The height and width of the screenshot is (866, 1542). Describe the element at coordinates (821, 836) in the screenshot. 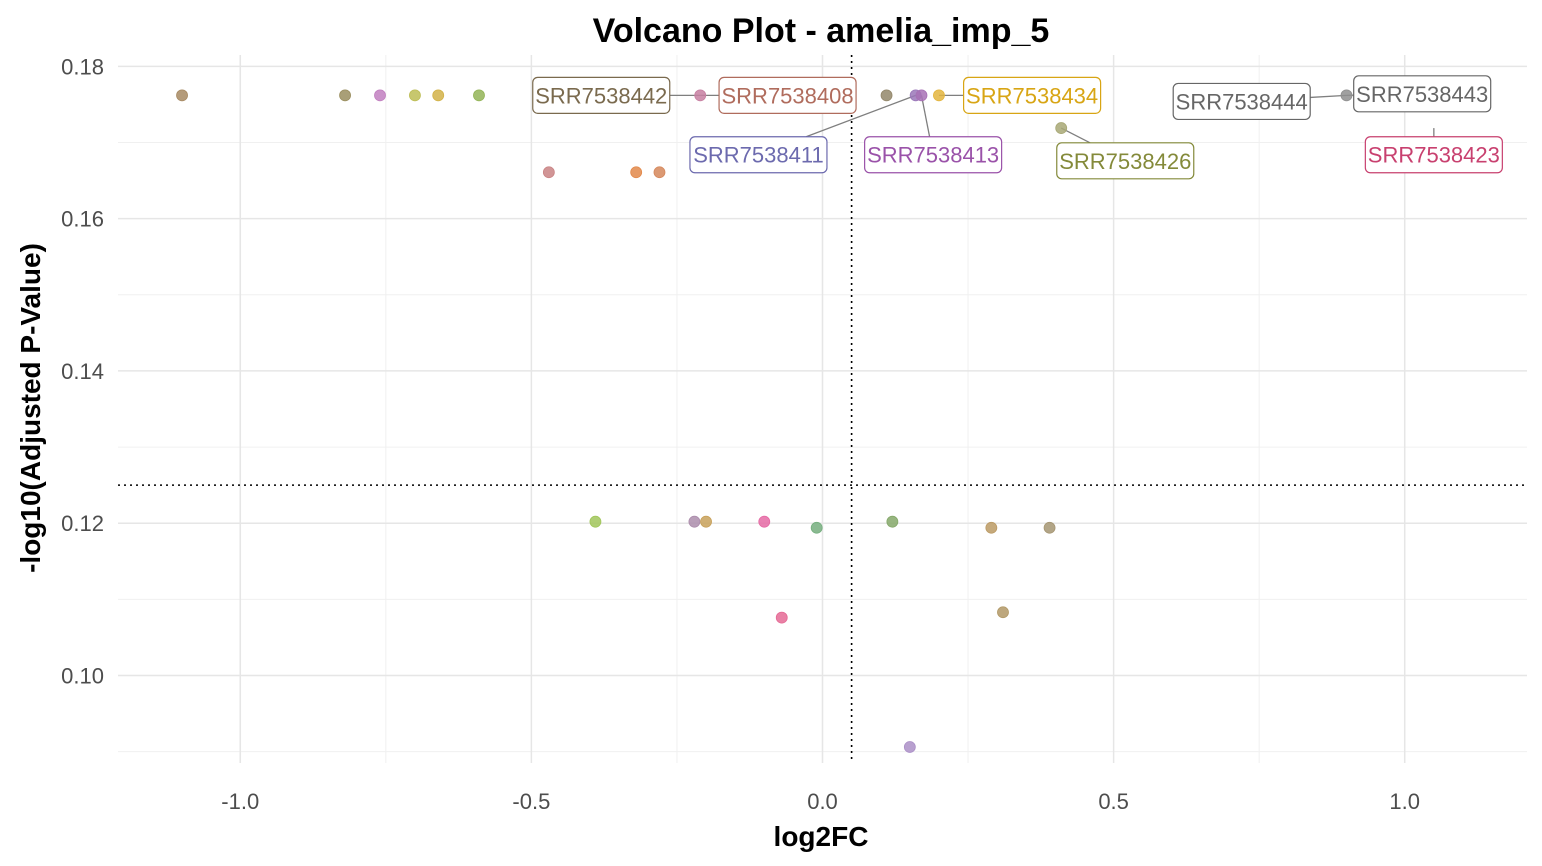

I see `x-axis-title: log2FC` at that location.